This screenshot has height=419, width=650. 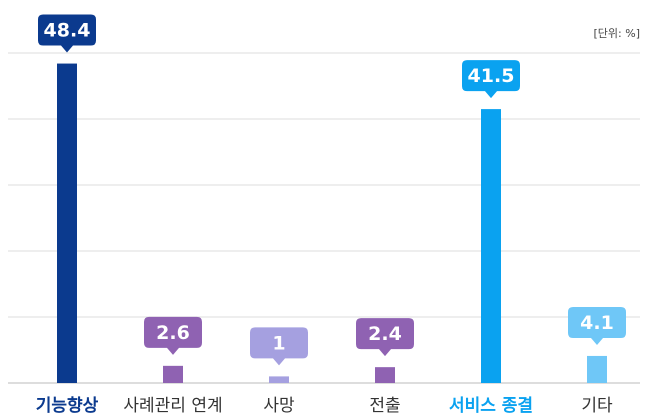 What do you see at coordinates (491, 406) in the screenshot?
I see `x-tick-label: 서비스 종결` at bounding box center [491, 406].